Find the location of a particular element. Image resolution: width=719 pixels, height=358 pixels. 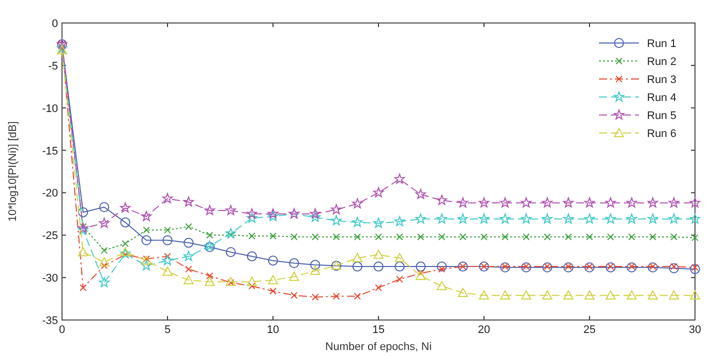

y-tick-label: -25 is located at coordinates (50, 236).